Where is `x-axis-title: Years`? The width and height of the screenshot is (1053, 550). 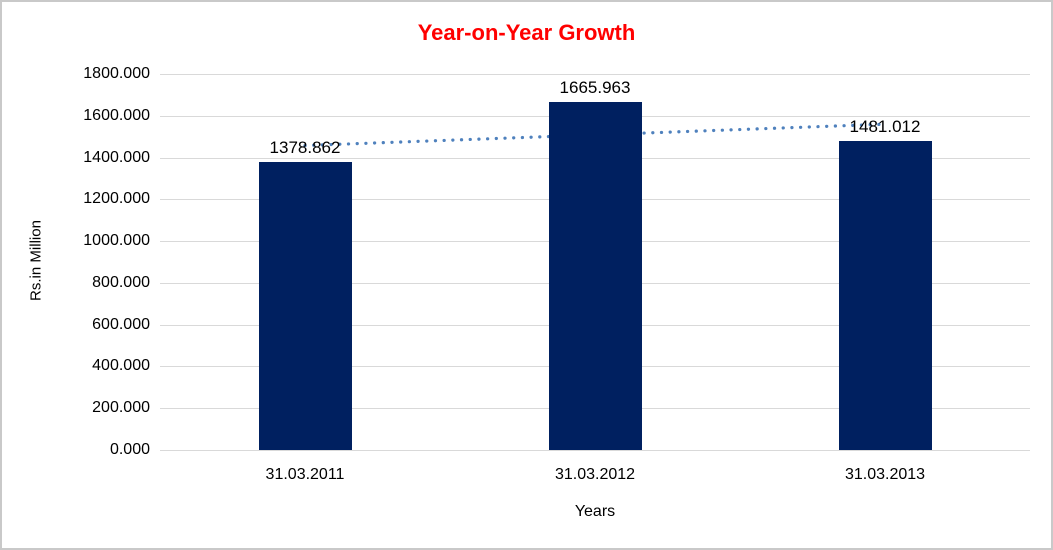 x-axis-title: Years is located at coordinates (595, 511).